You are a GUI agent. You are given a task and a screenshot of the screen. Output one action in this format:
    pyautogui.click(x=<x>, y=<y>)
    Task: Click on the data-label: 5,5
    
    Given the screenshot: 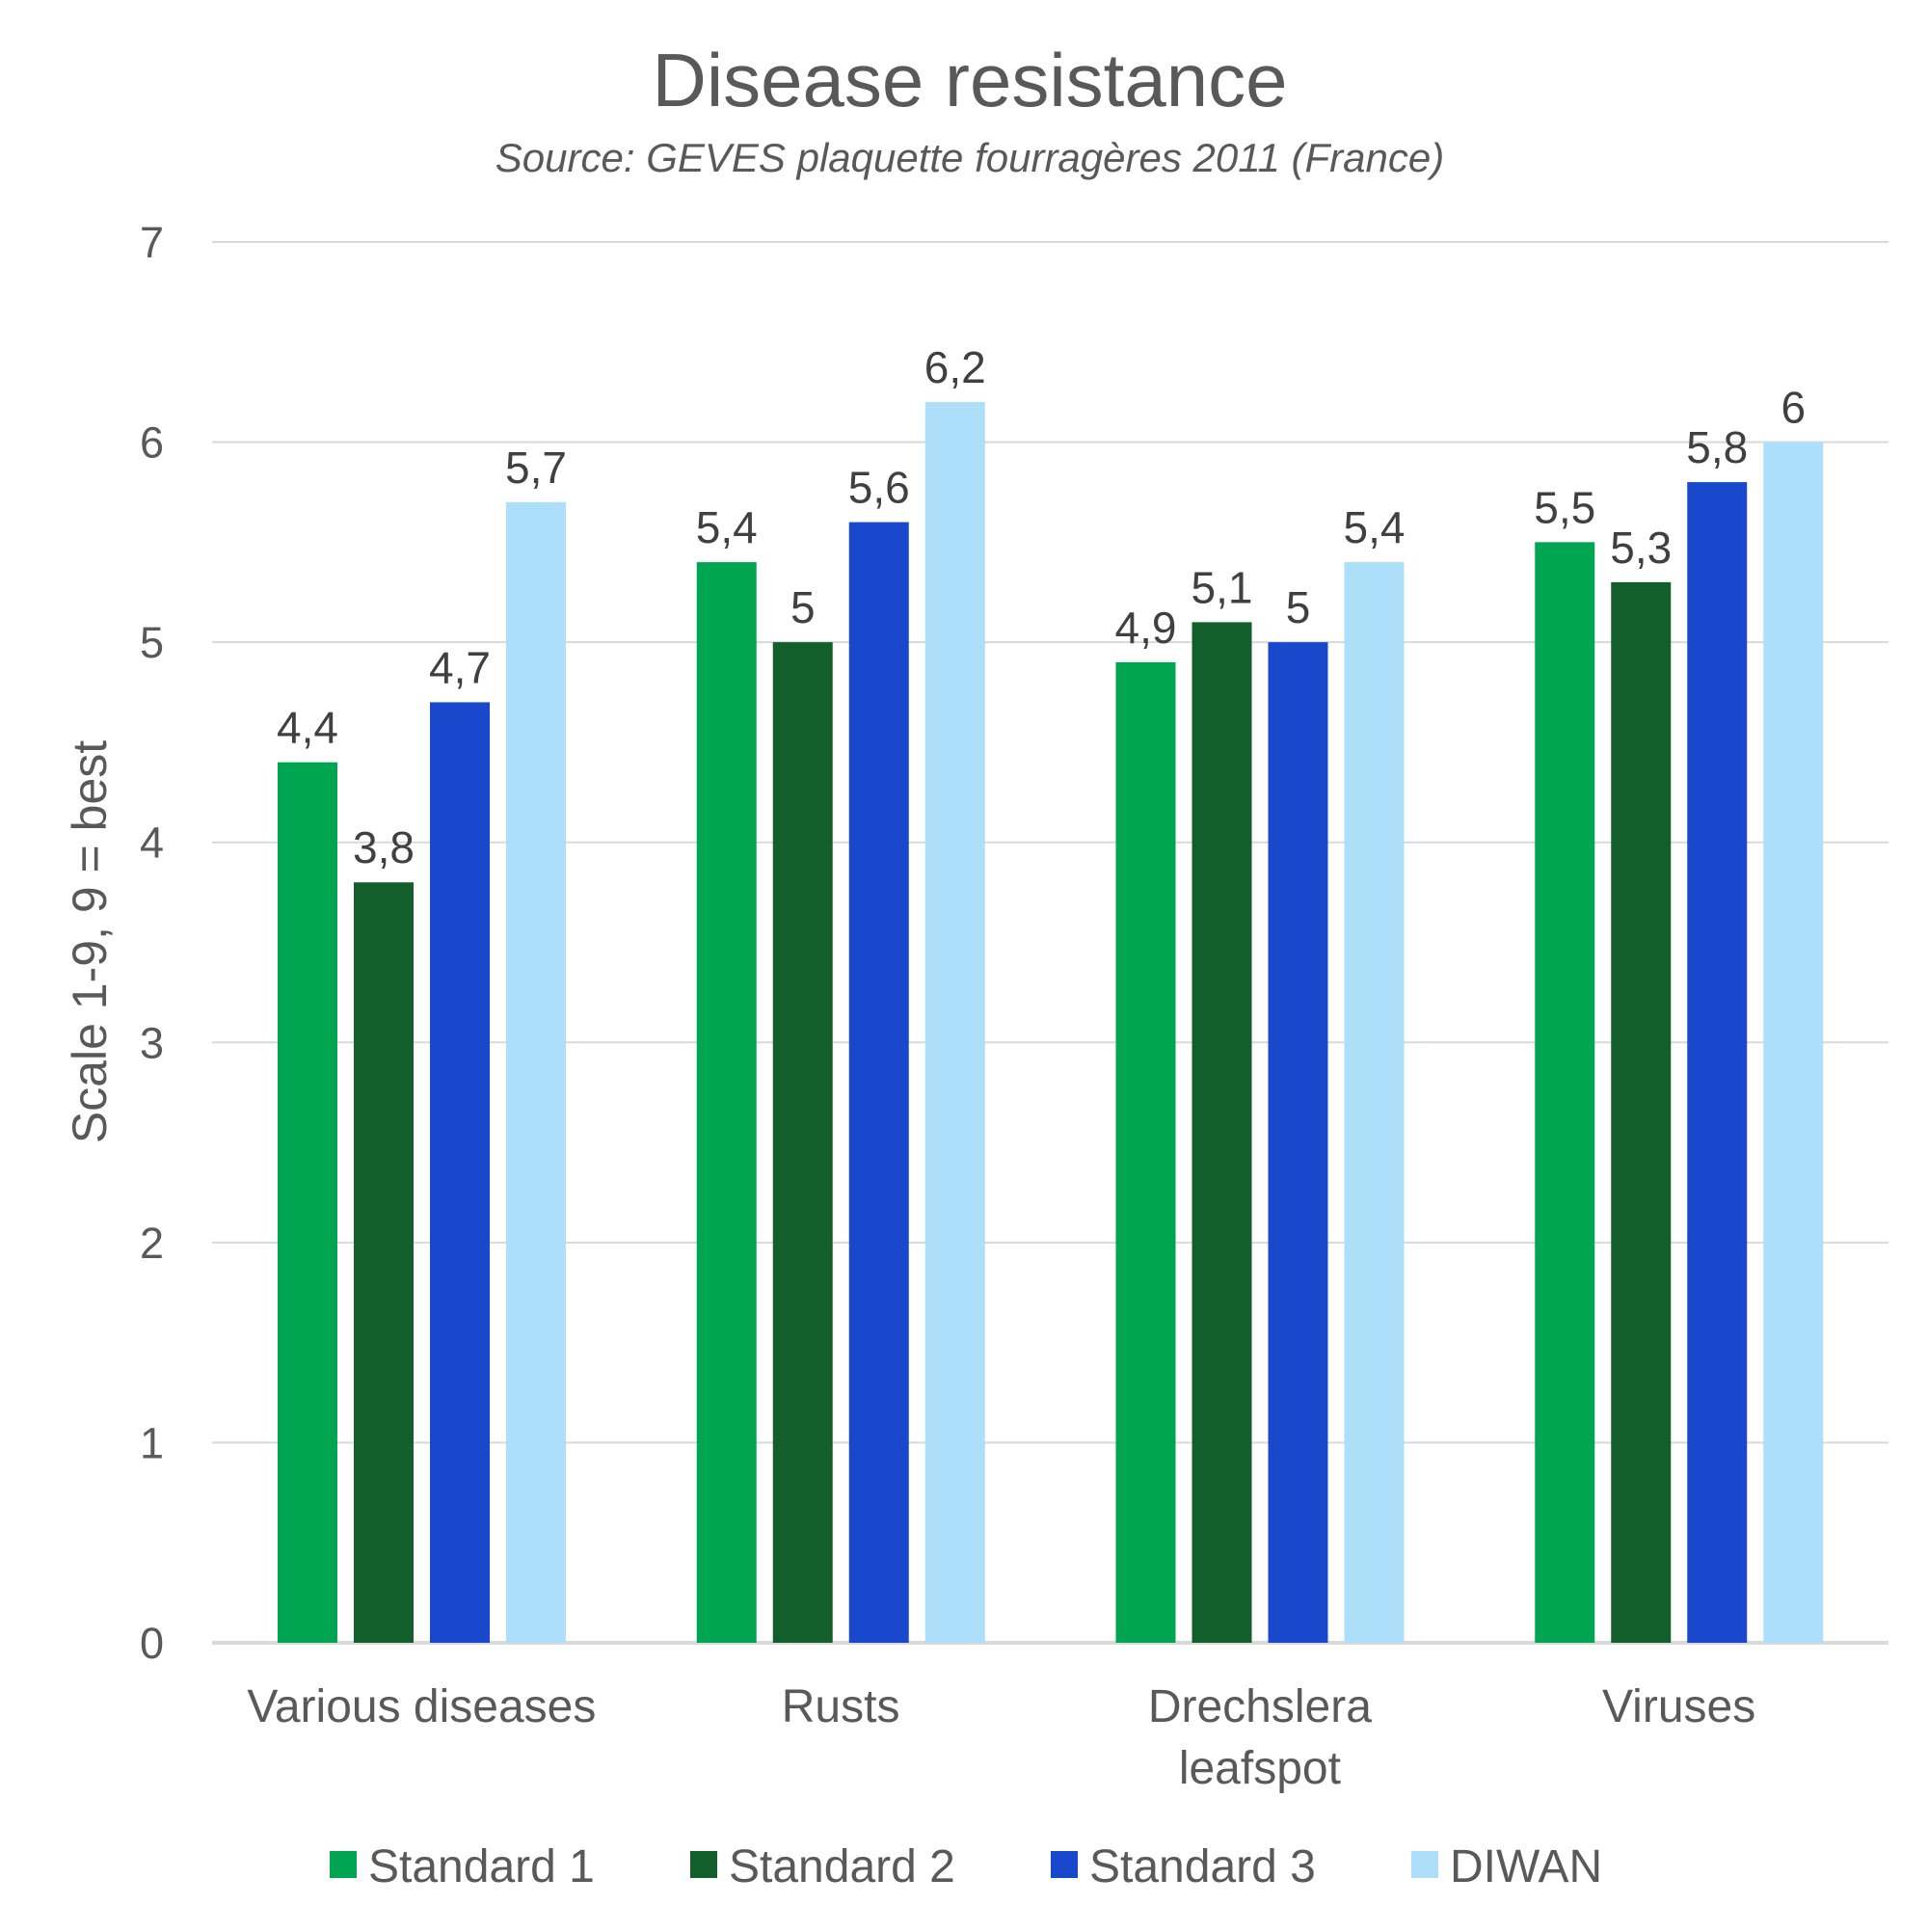 What is the action you would take?
    pyautogui.click(x=1564, y=507)
    